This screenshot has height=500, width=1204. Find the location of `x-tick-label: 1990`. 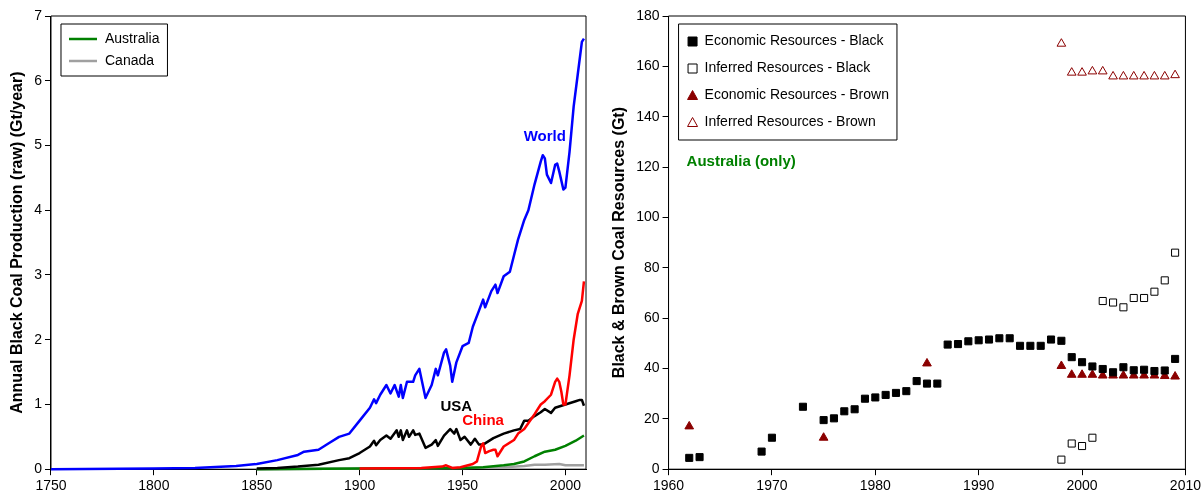

x-tick-label: 1990 is located at coordinates (979, 485).